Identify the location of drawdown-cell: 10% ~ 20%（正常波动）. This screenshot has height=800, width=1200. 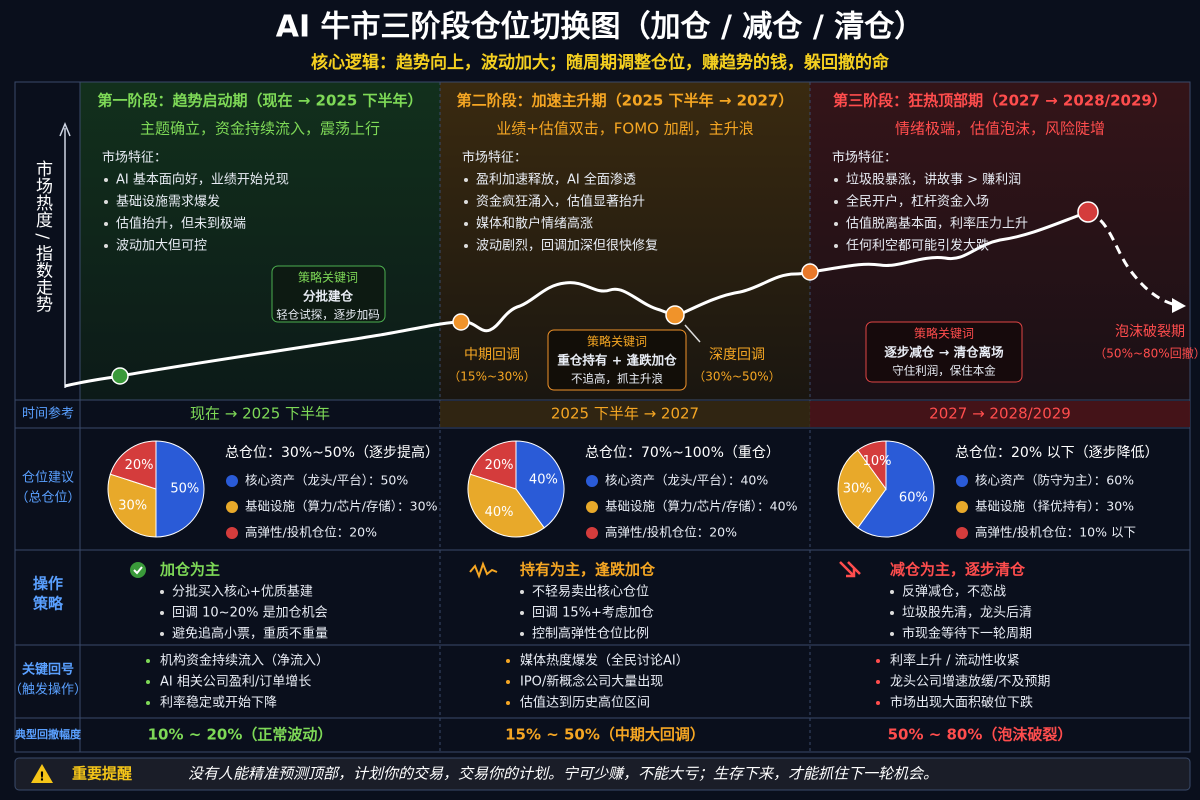
(240, 735).